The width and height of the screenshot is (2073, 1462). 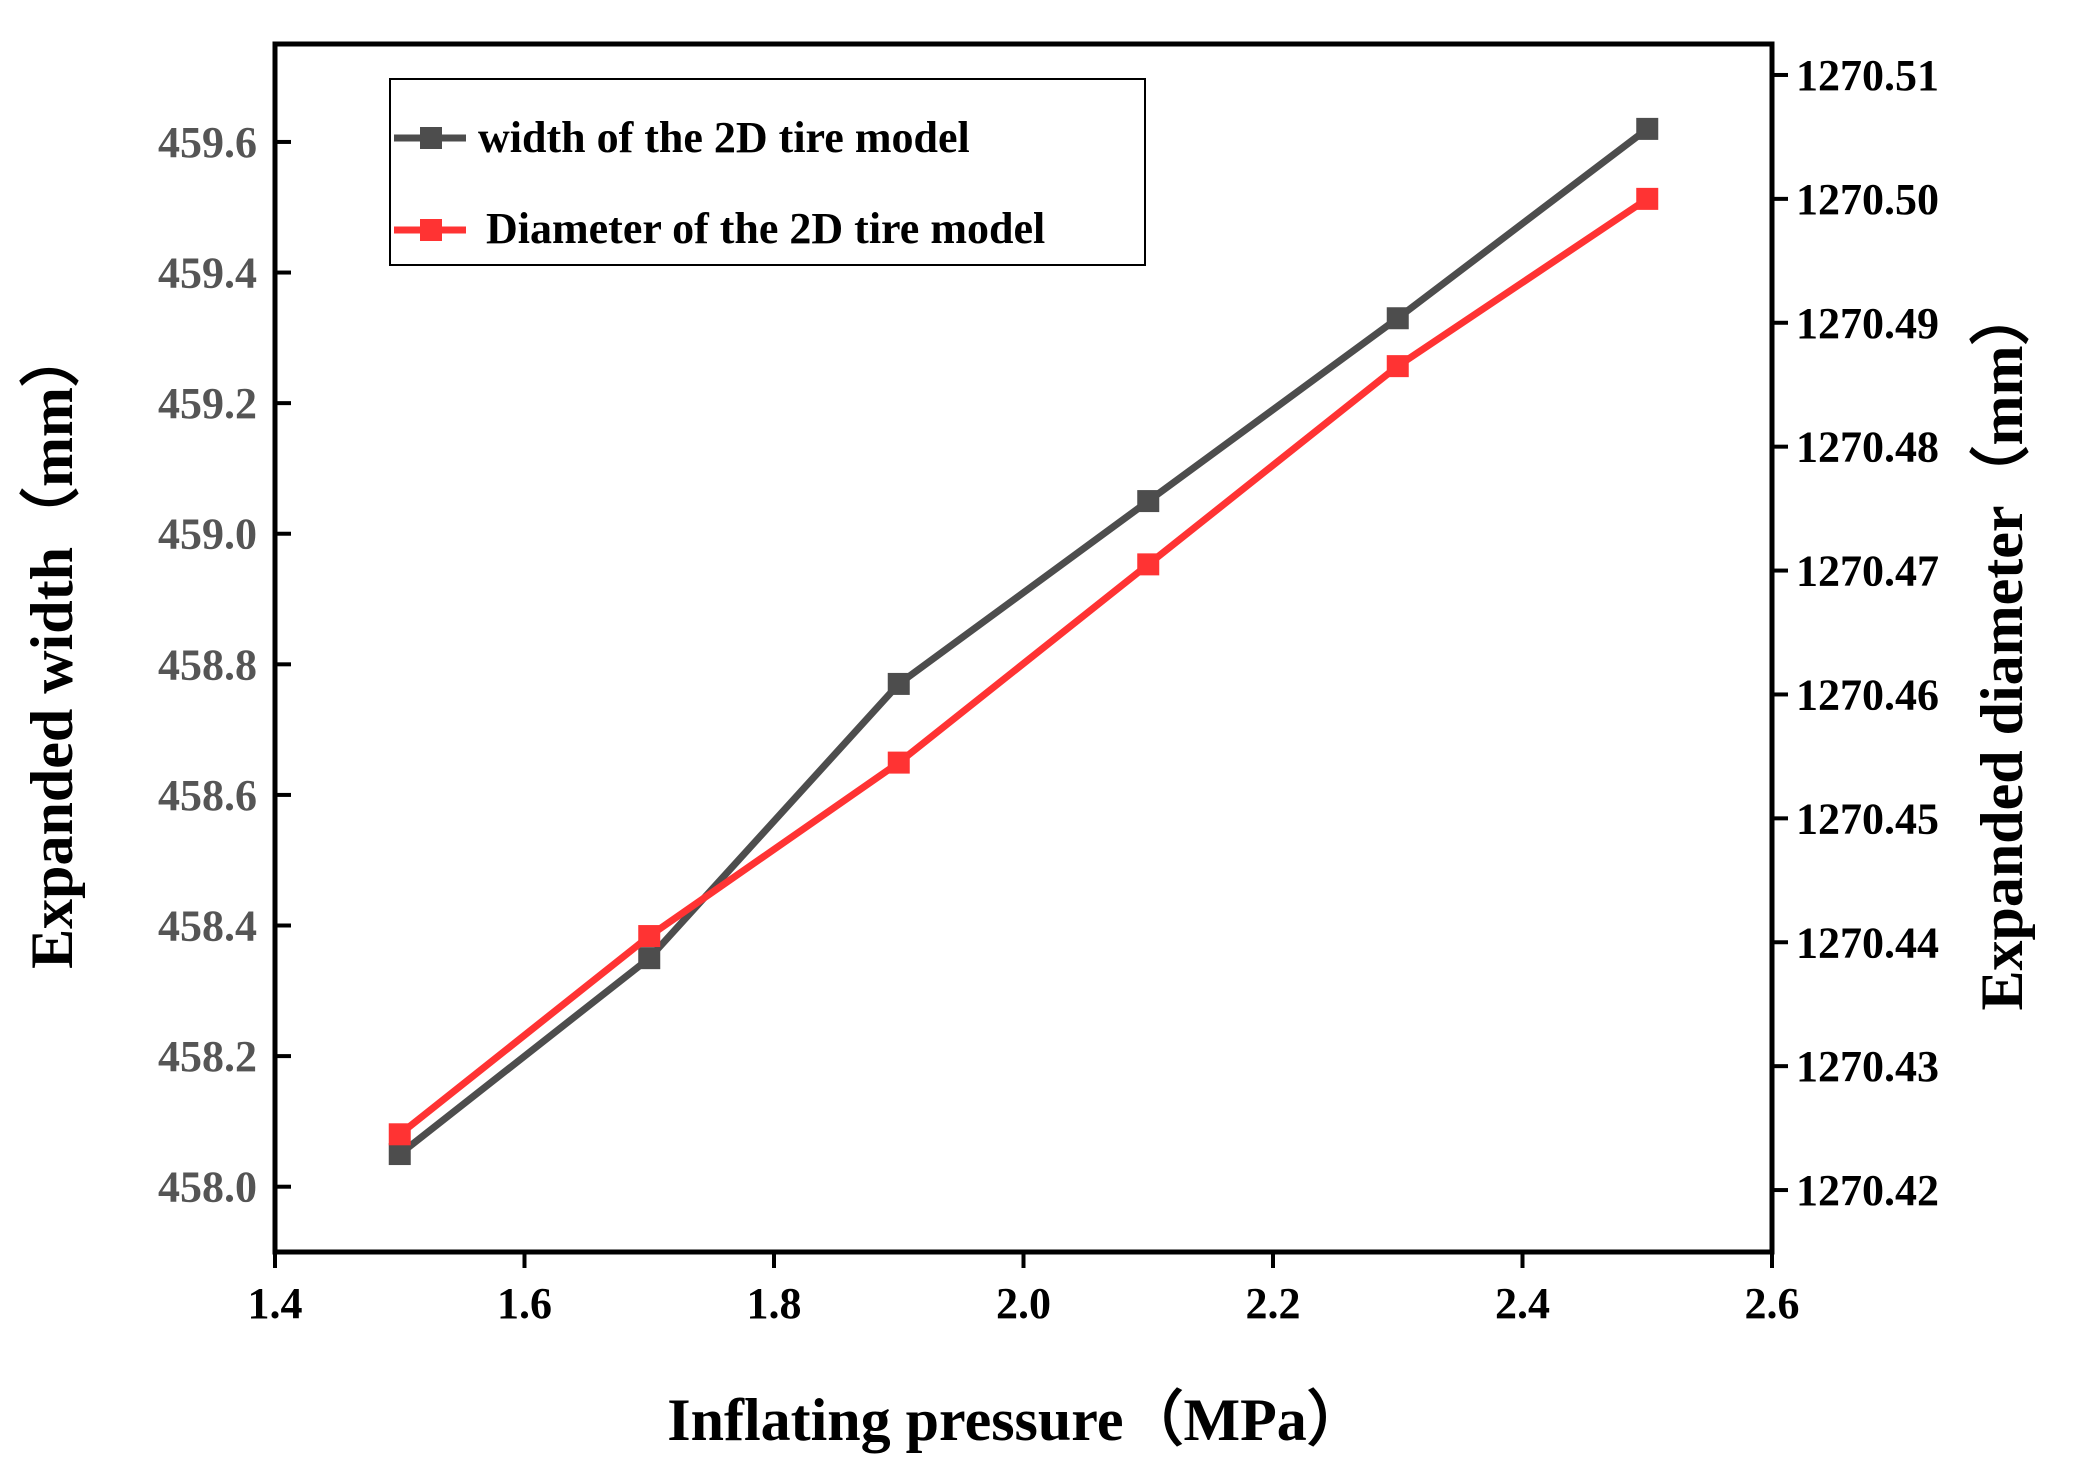 I want to click on x-tick-label: 2.4, so click(x=1522, y=1303).